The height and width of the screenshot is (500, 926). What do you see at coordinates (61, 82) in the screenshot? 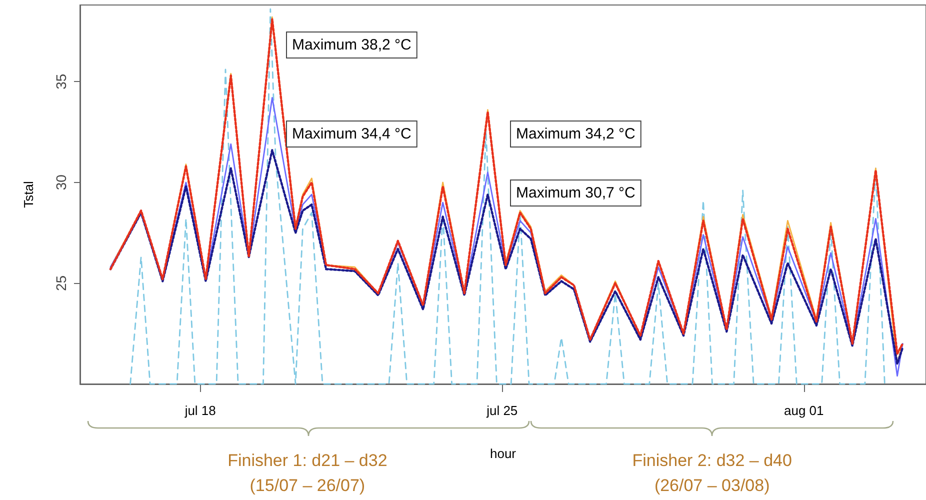
I see `y-tick-label: 35` at bounding box center [61, 82].